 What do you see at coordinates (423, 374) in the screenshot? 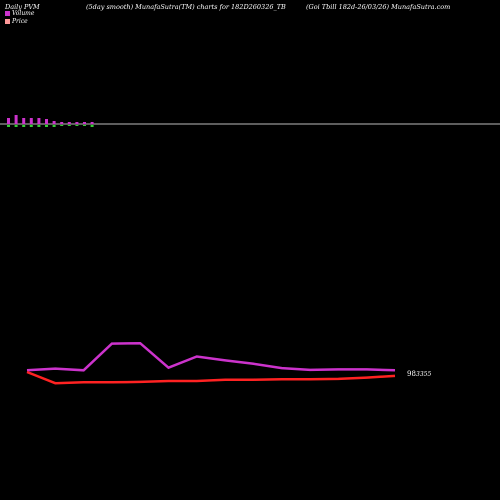
I see `price-value-suffix: 3355` at bounding box center [423, 374].